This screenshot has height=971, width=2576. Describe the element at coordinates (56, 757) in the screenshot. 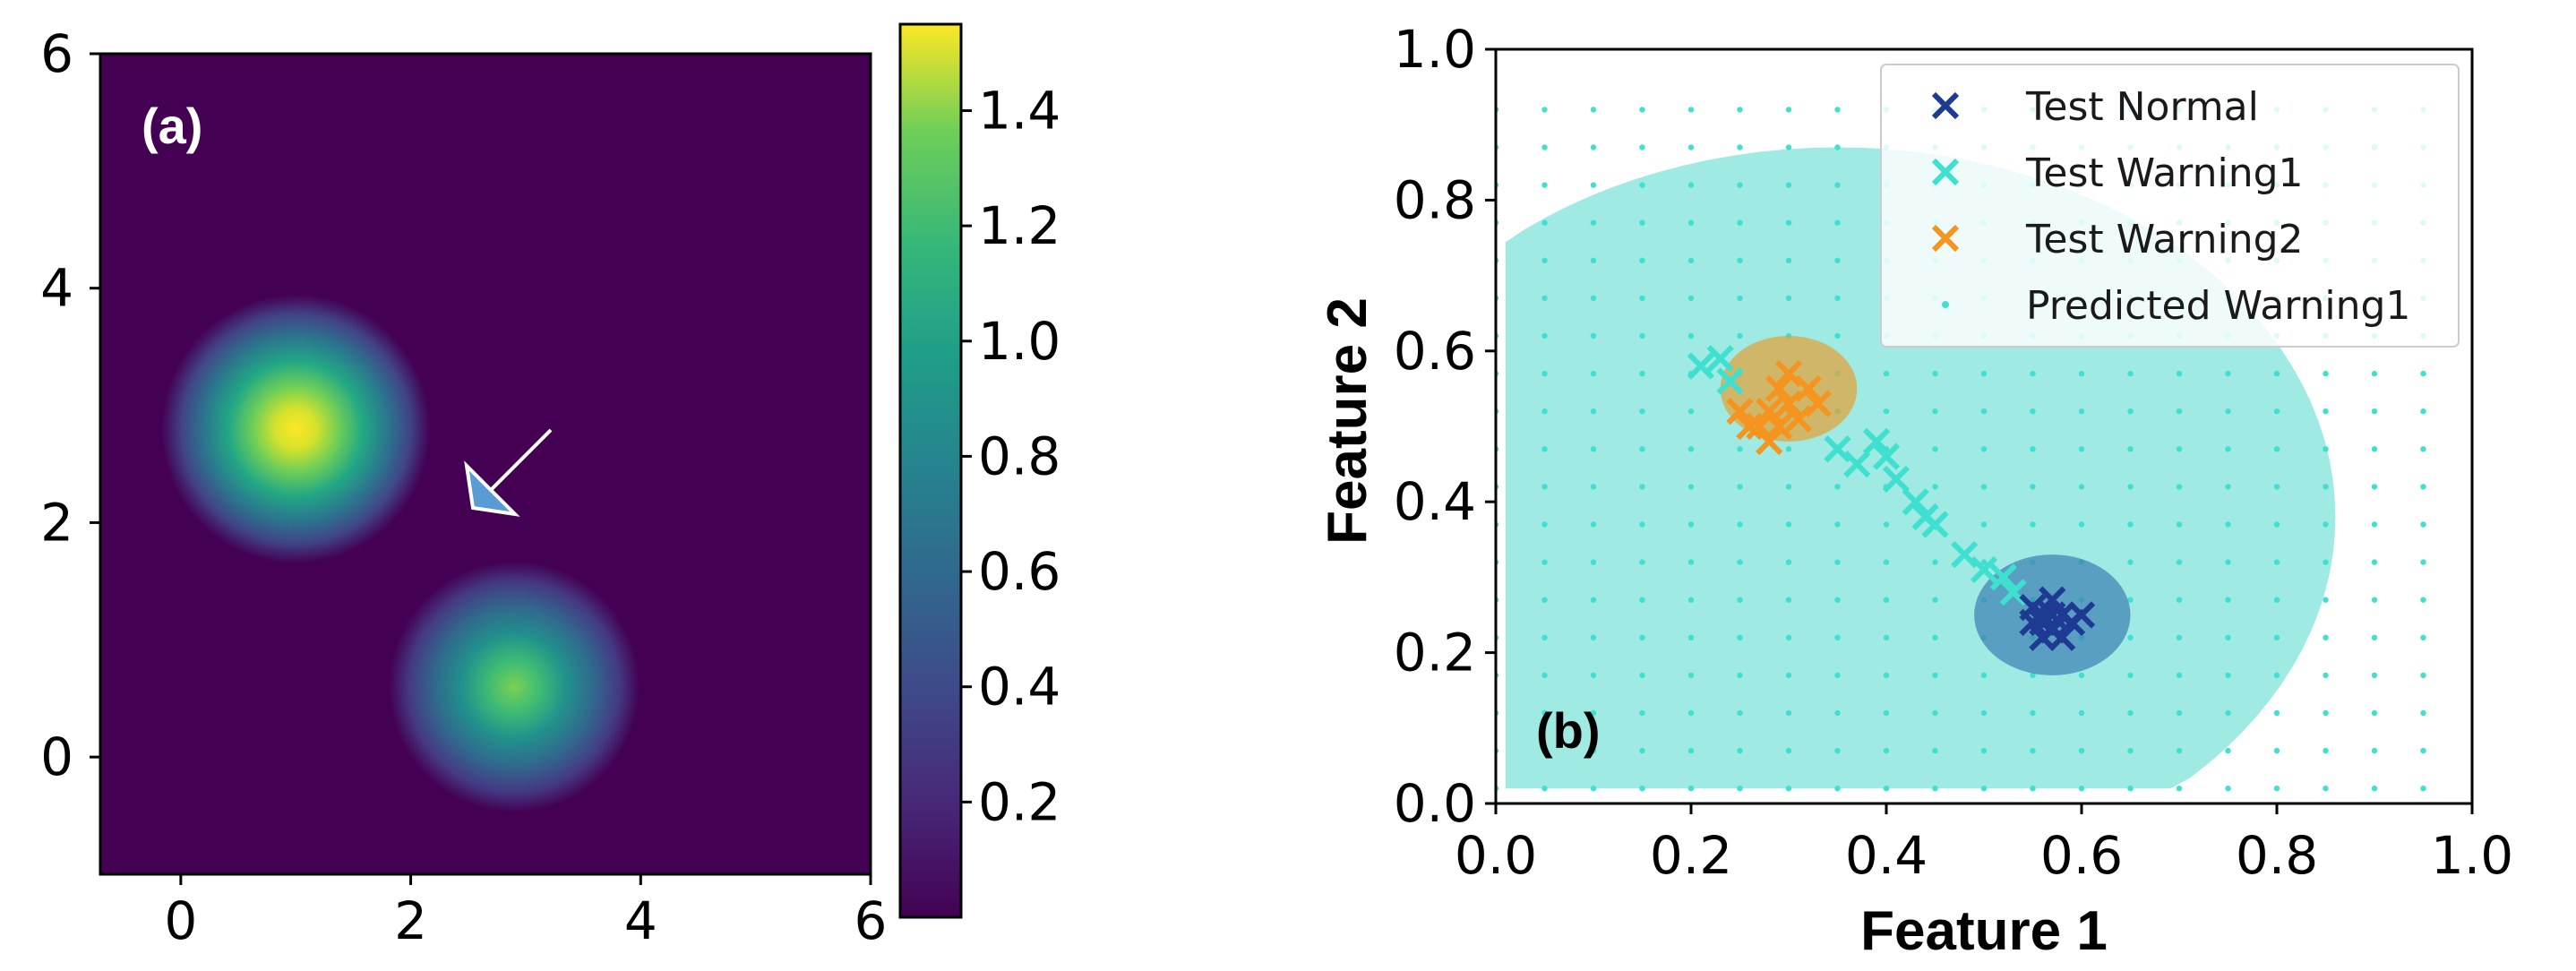

I see `y-tick-label: 0` at that location.